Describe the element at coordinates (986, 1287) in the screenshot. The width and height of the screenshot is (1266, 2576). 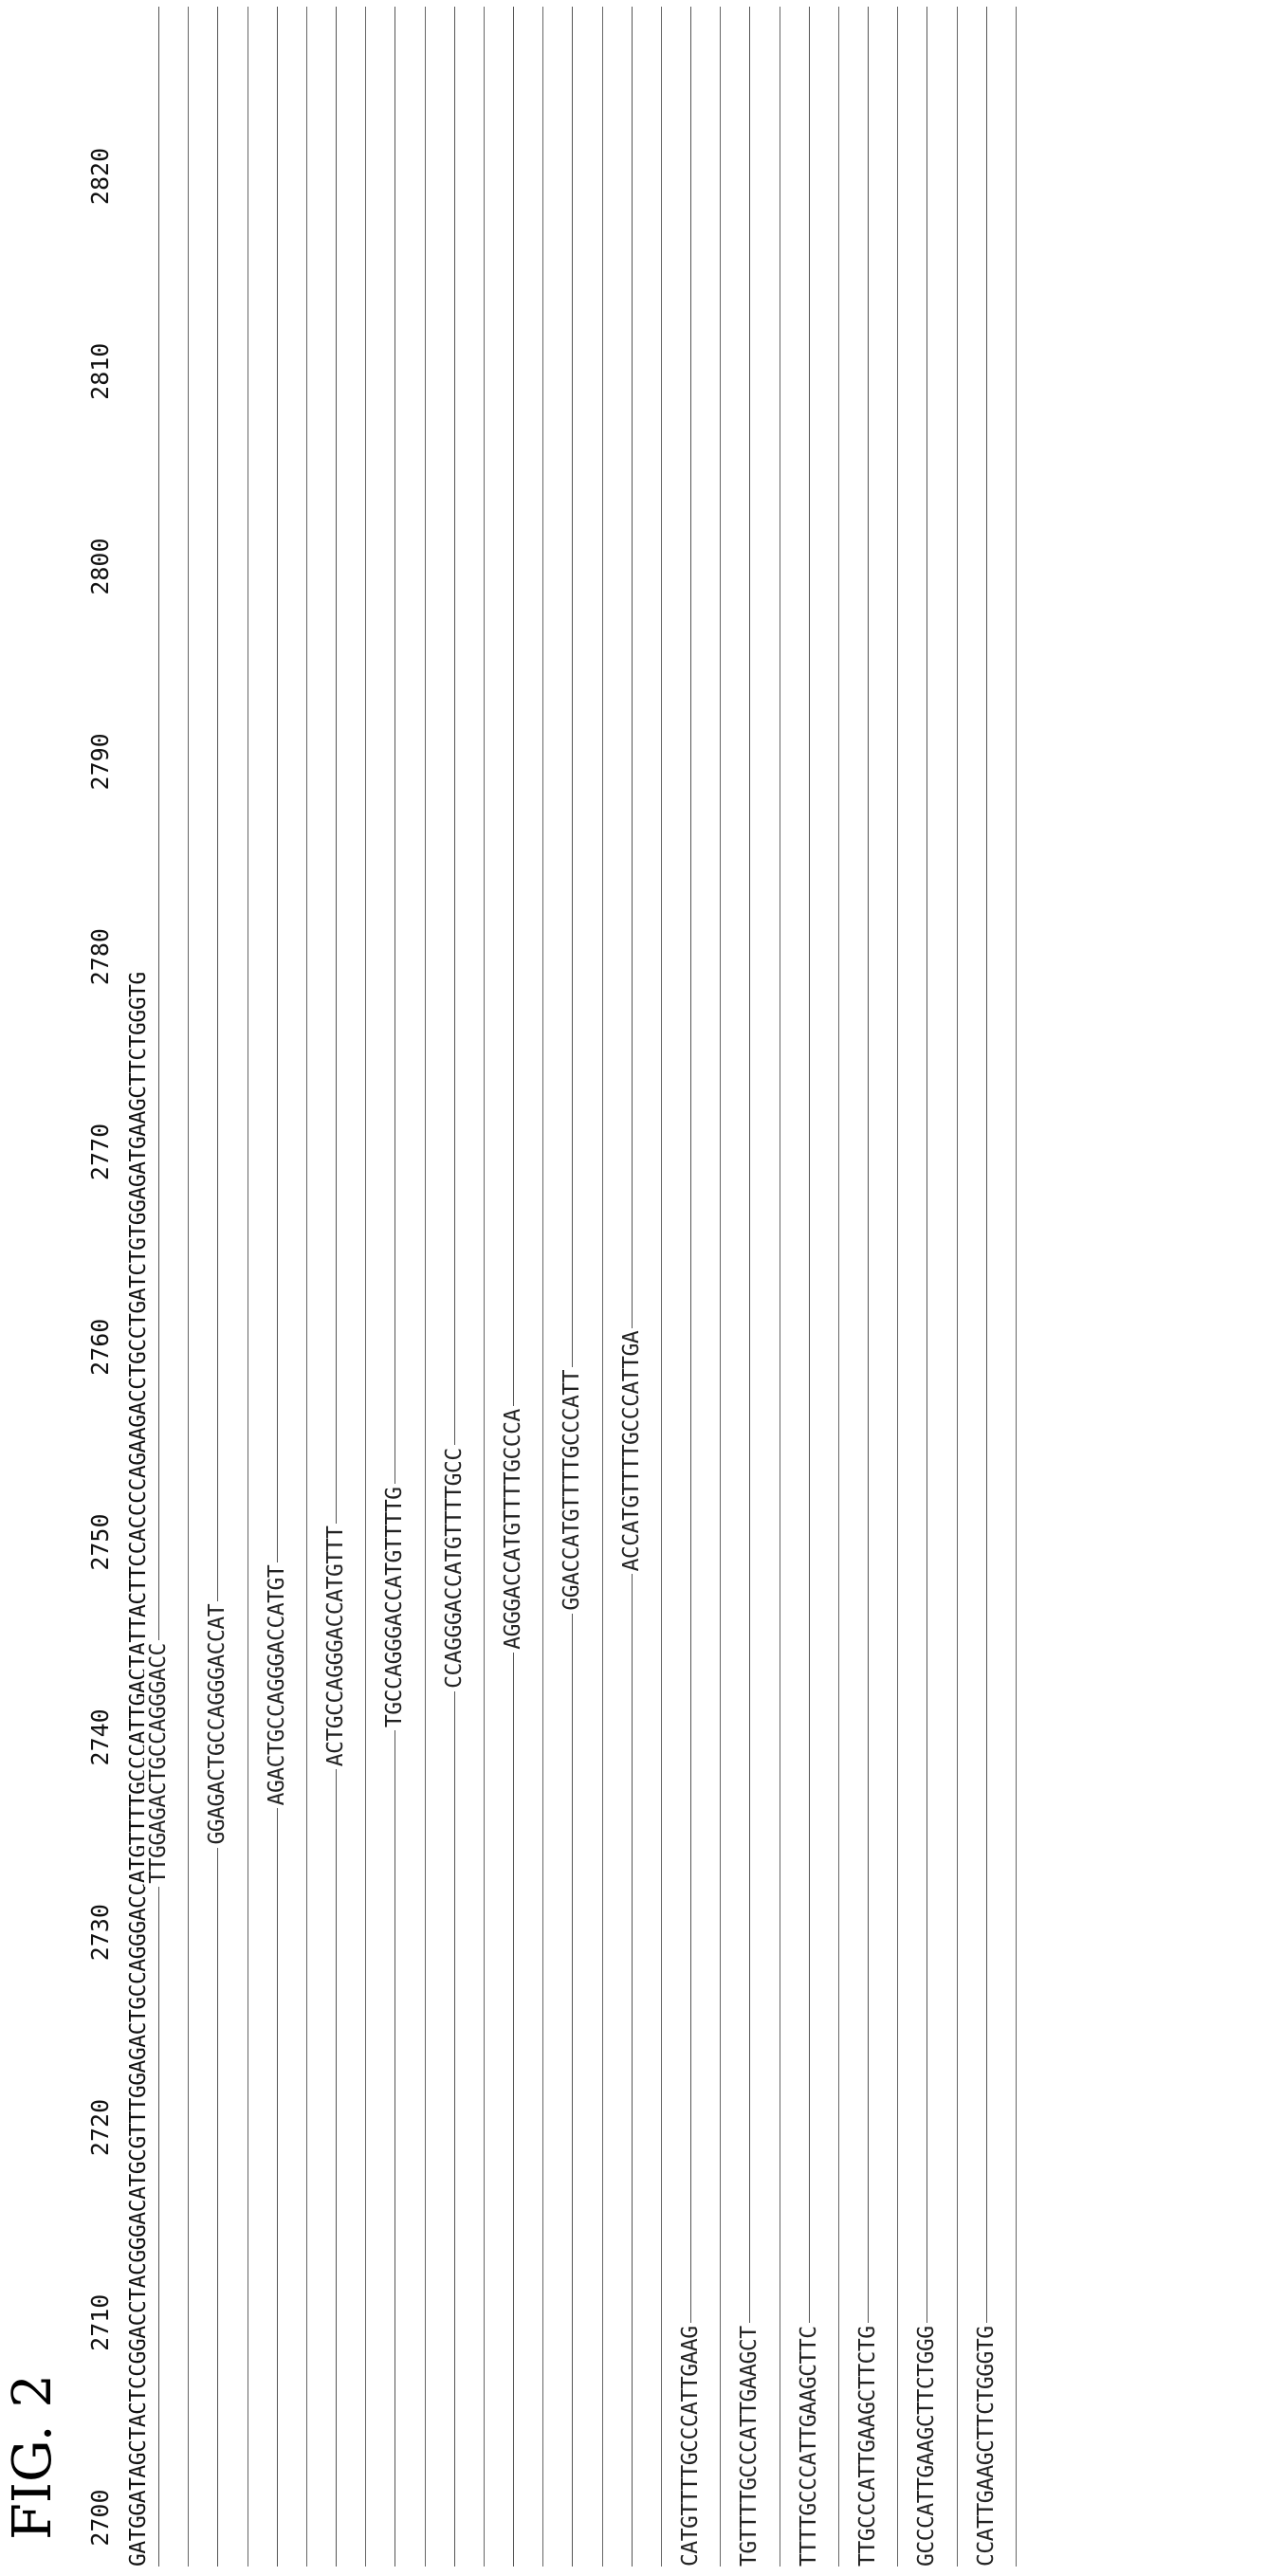
I see `probe-row: CCATTGAAGCTTCTGGGTG` at that location.